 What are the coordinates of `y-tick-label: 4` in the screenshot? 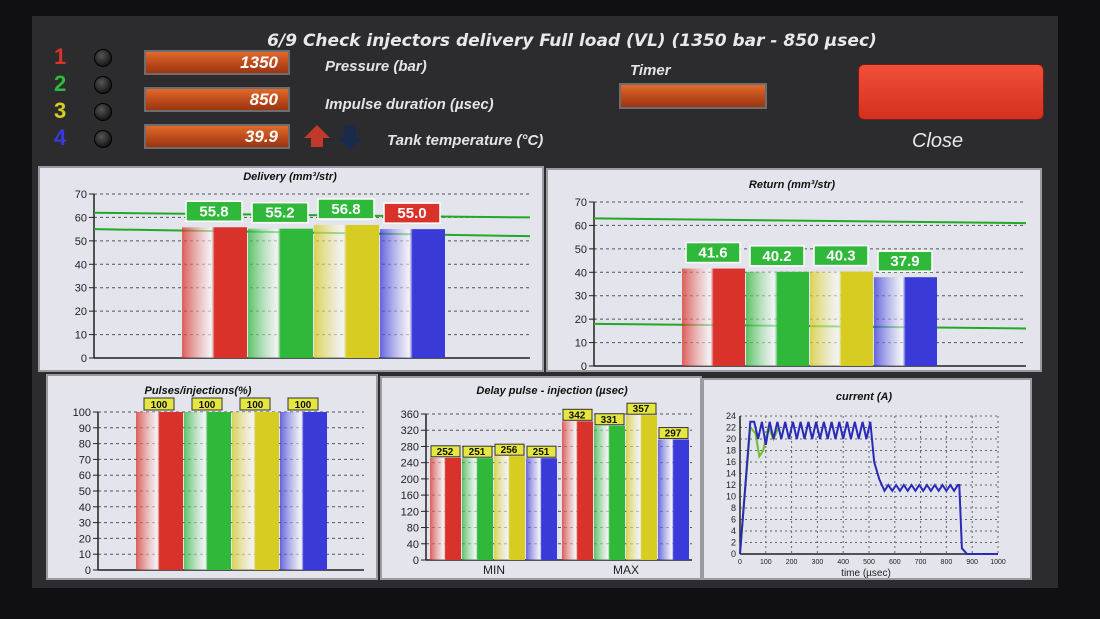 It's located at (733, 531).